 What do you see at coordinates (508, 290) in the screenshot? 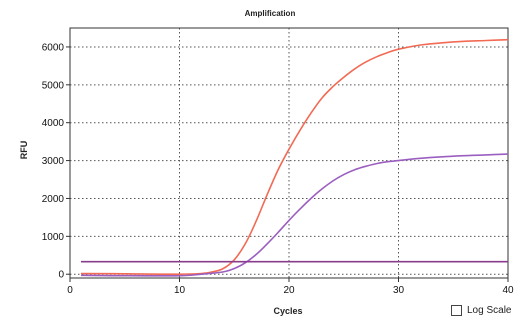
I see `x-tick-label-4: 40` at bounding box center [508, 290].